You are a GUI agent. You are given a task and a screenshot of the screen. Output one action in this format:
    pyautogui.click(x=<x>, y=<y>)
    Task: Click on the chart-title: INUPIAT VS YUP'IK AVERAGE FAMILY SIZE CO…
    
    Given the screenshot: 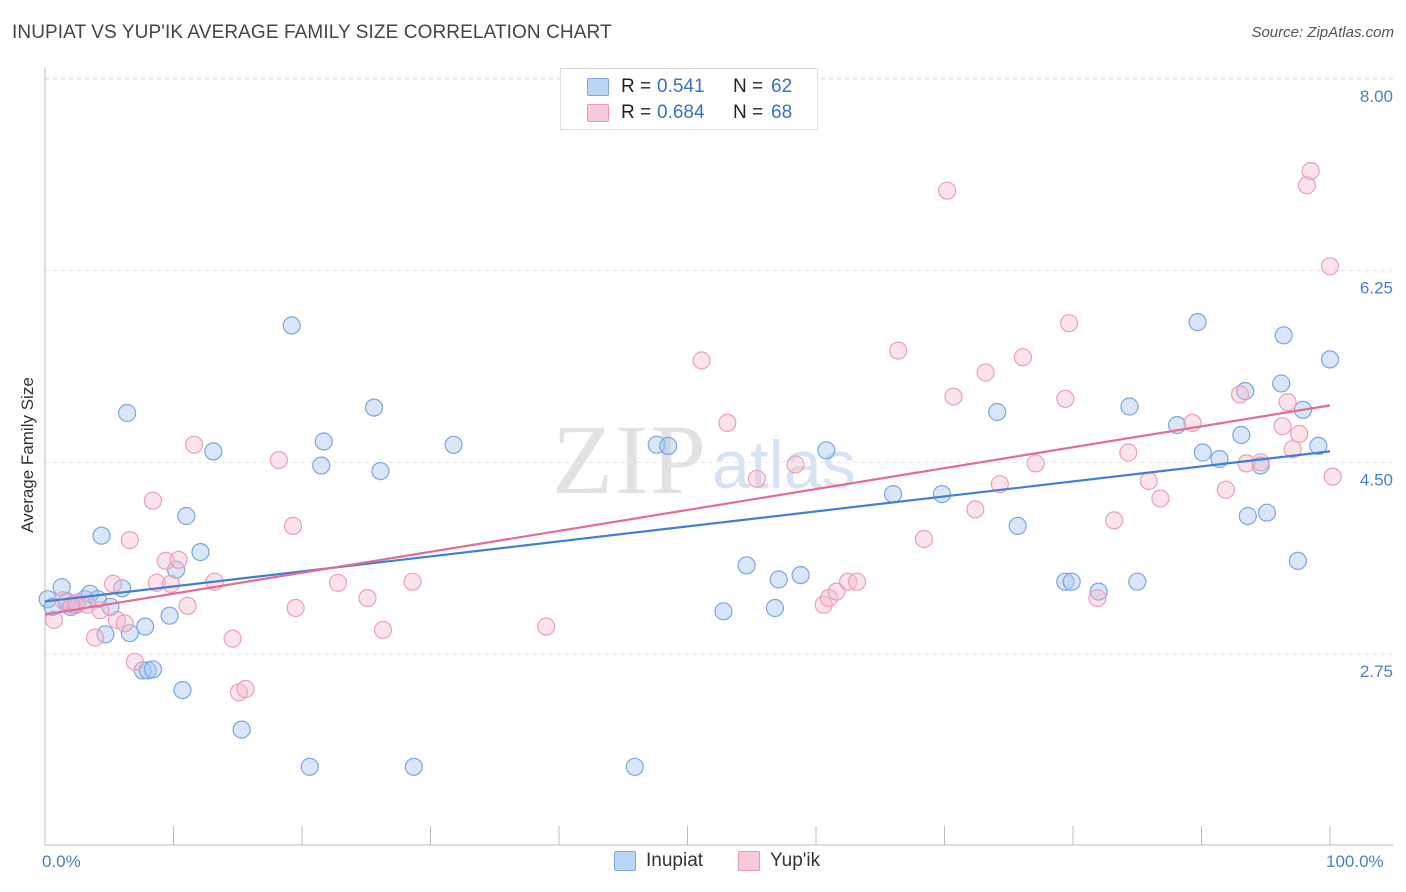 What is the action you would take?
    pyautogui.click(x=312, y=32)
    